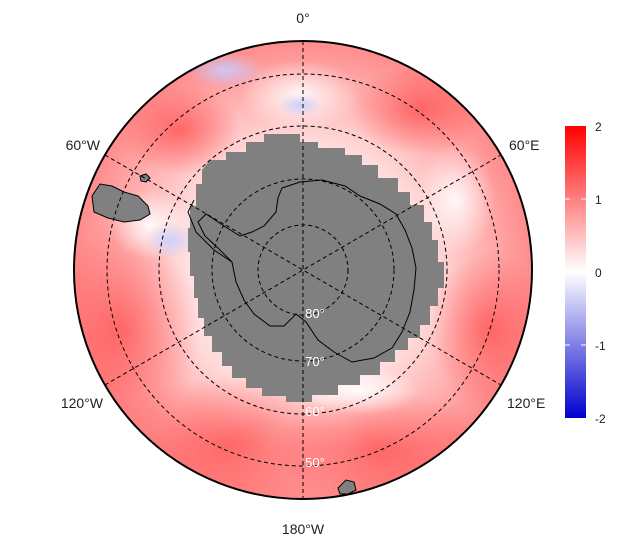 The image size is (625, 552). I want to click on colorbar, so click(575, 272).